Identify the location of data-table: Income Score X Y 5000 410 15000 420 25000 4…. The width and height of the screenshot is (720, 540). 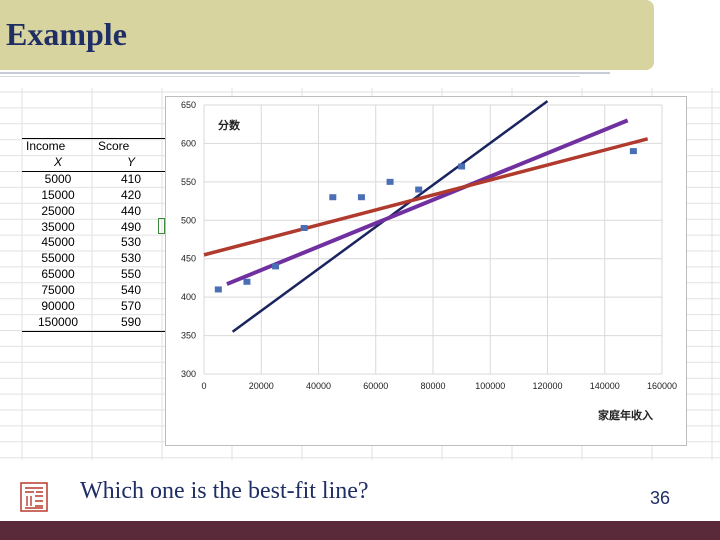
(95, 234).